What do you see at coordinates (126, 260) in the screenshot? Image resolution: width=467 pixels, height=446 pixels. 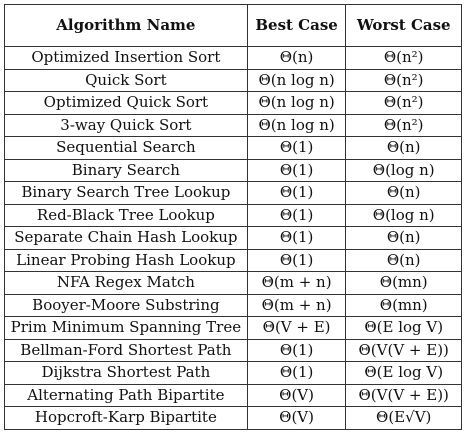 I see `algorithm-name-cell: Linear Probing Hash Lookup` at bounding box center [126, 260].